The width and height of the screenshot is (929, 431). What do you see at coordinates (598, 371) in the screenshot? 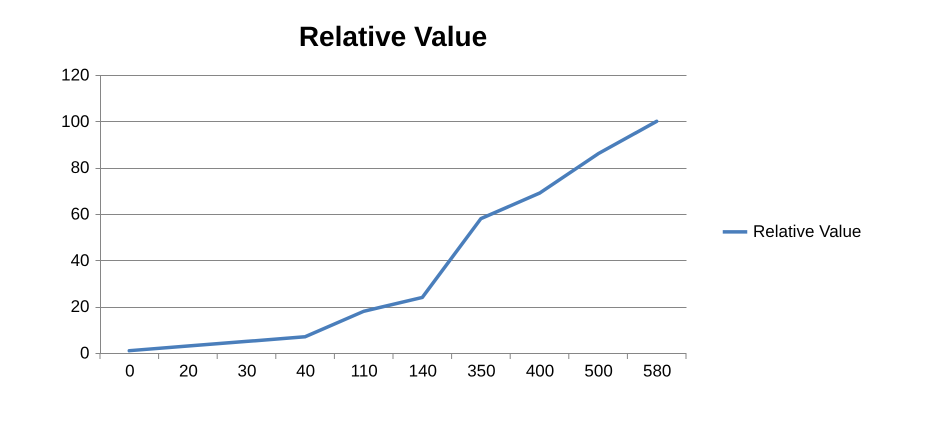
I see `x-tick-label: 500` at bounding box center [598, 371].